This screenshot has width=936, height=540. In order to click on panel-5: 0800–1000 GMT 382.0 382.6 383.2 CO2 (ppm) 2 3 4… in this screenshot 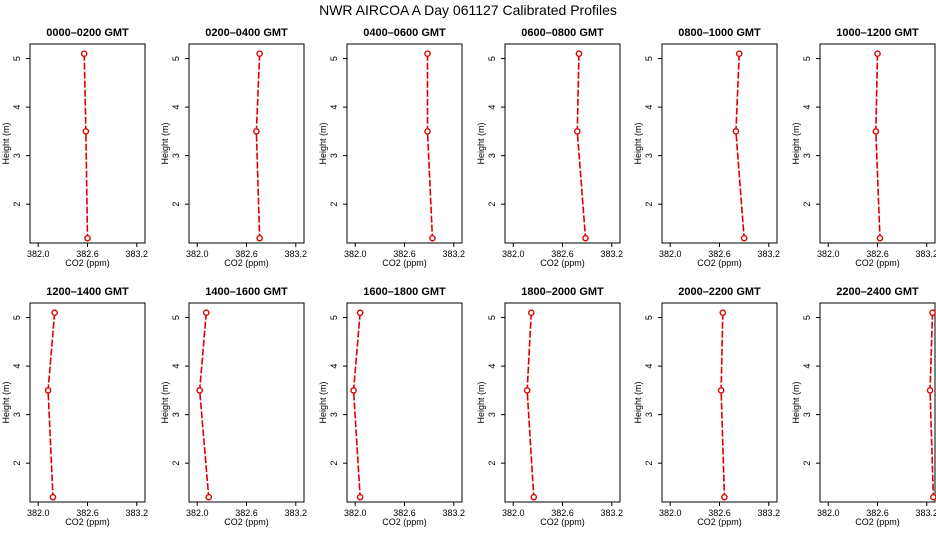, I will do `click(706, 147)`.